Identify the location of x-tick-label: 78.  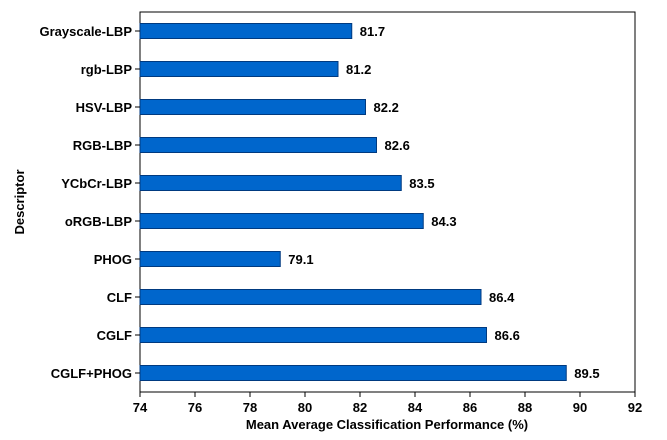
(250, 407).